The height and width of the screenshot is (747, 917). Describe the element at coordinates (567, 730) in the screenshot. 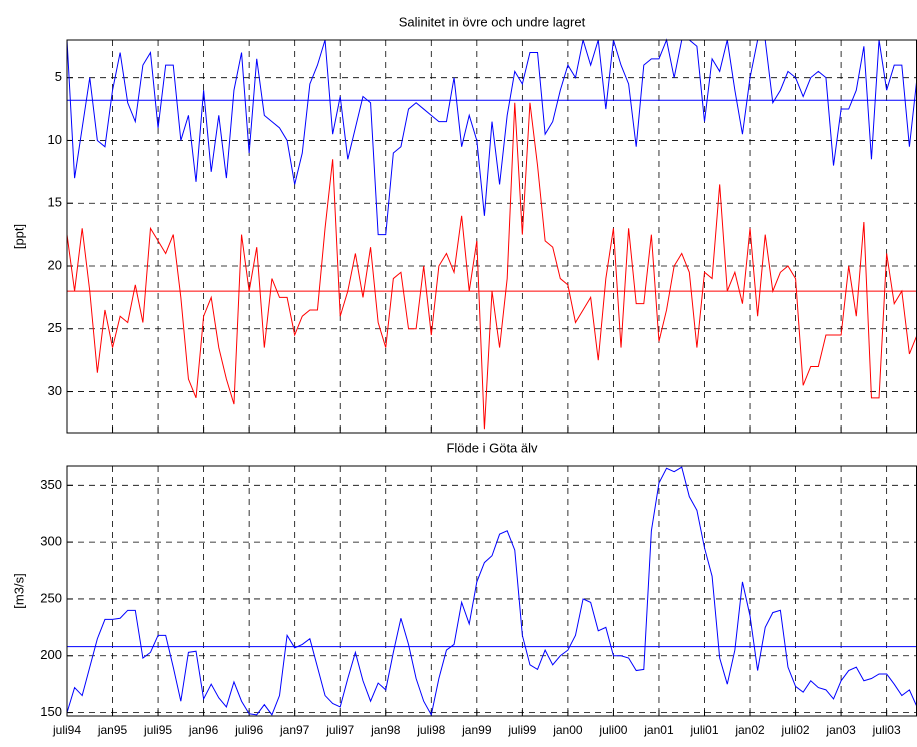

I see `x-tick-label: jan00` at that location.